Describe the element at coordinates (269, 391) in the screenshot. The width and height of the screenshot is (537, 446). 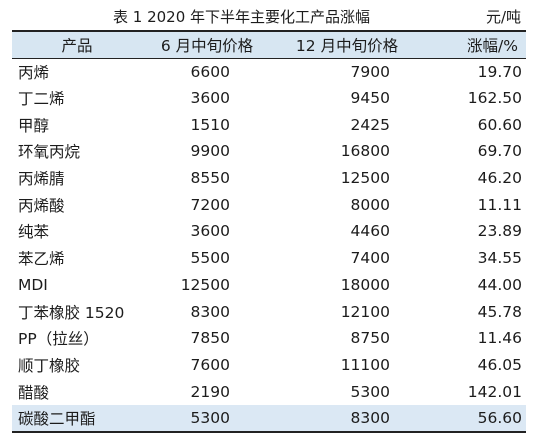
I see `table-row: 醋酸 2190 5300 142.01` at that location.